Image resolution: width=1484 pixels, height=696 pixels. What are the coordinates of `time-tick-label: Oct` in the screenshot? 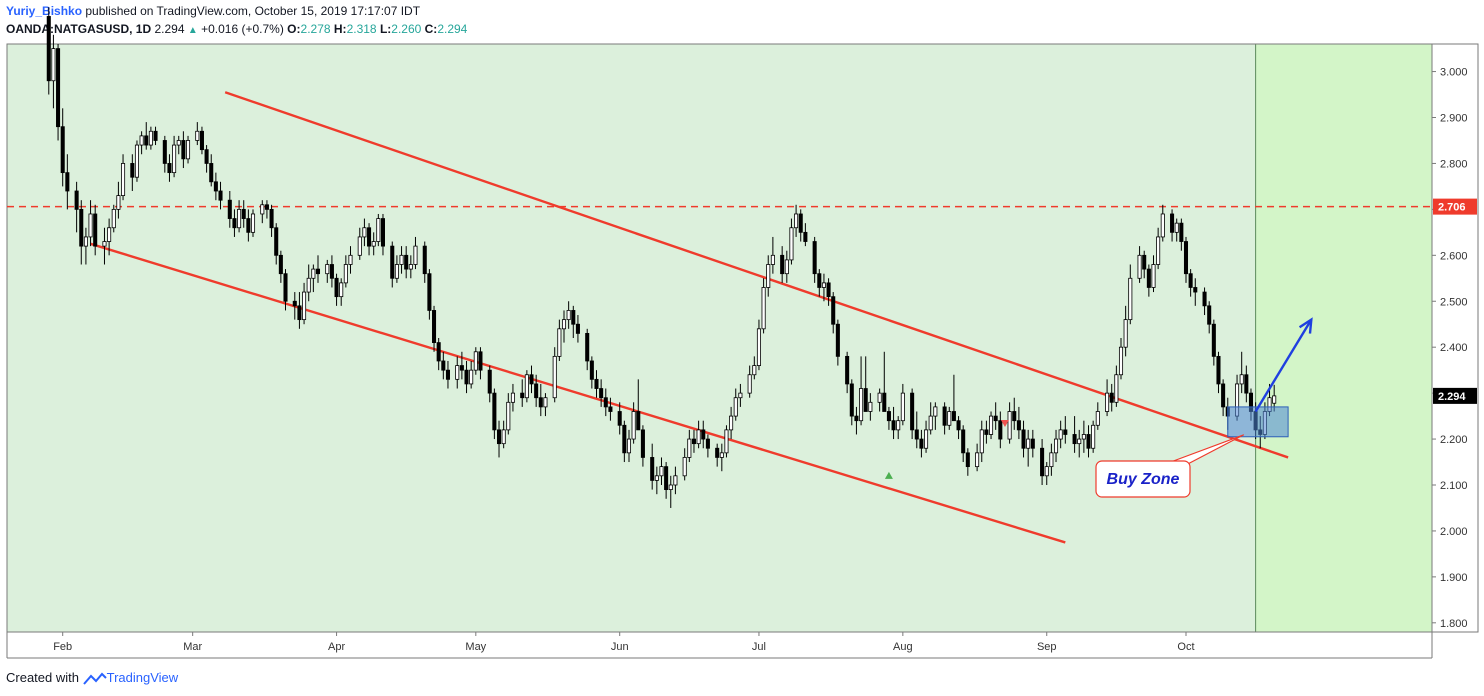 It's located at (1185, 647).